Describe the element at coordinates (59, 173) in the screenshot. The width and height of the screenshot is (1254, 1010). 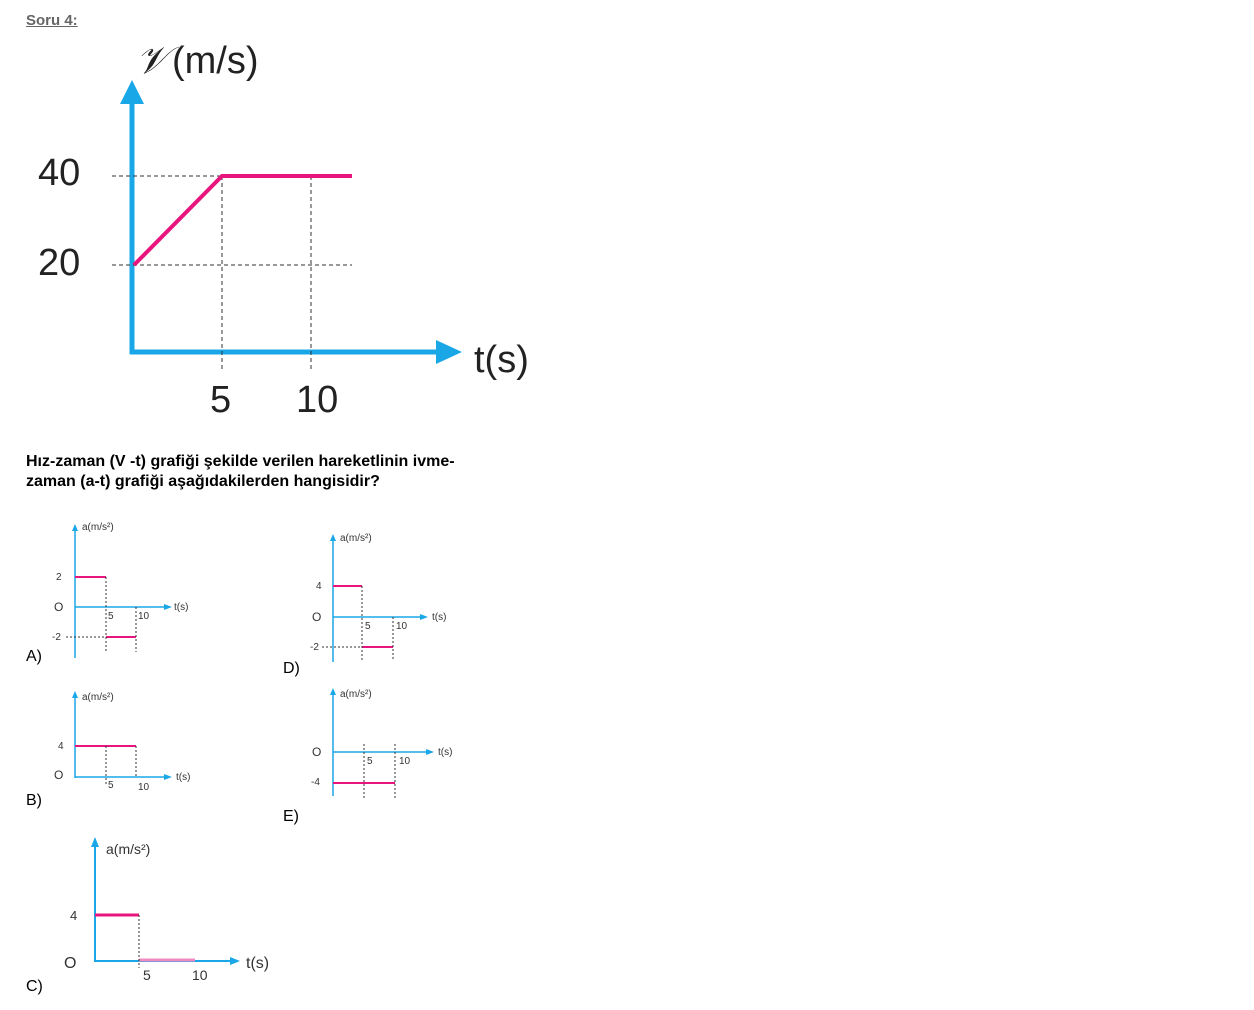
I see `y-tick-40: 40` at that location.